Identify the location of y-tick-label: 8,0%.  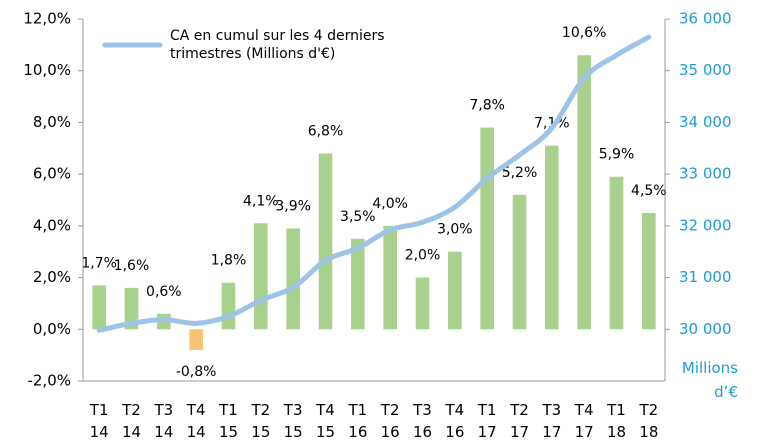
(52, 122).